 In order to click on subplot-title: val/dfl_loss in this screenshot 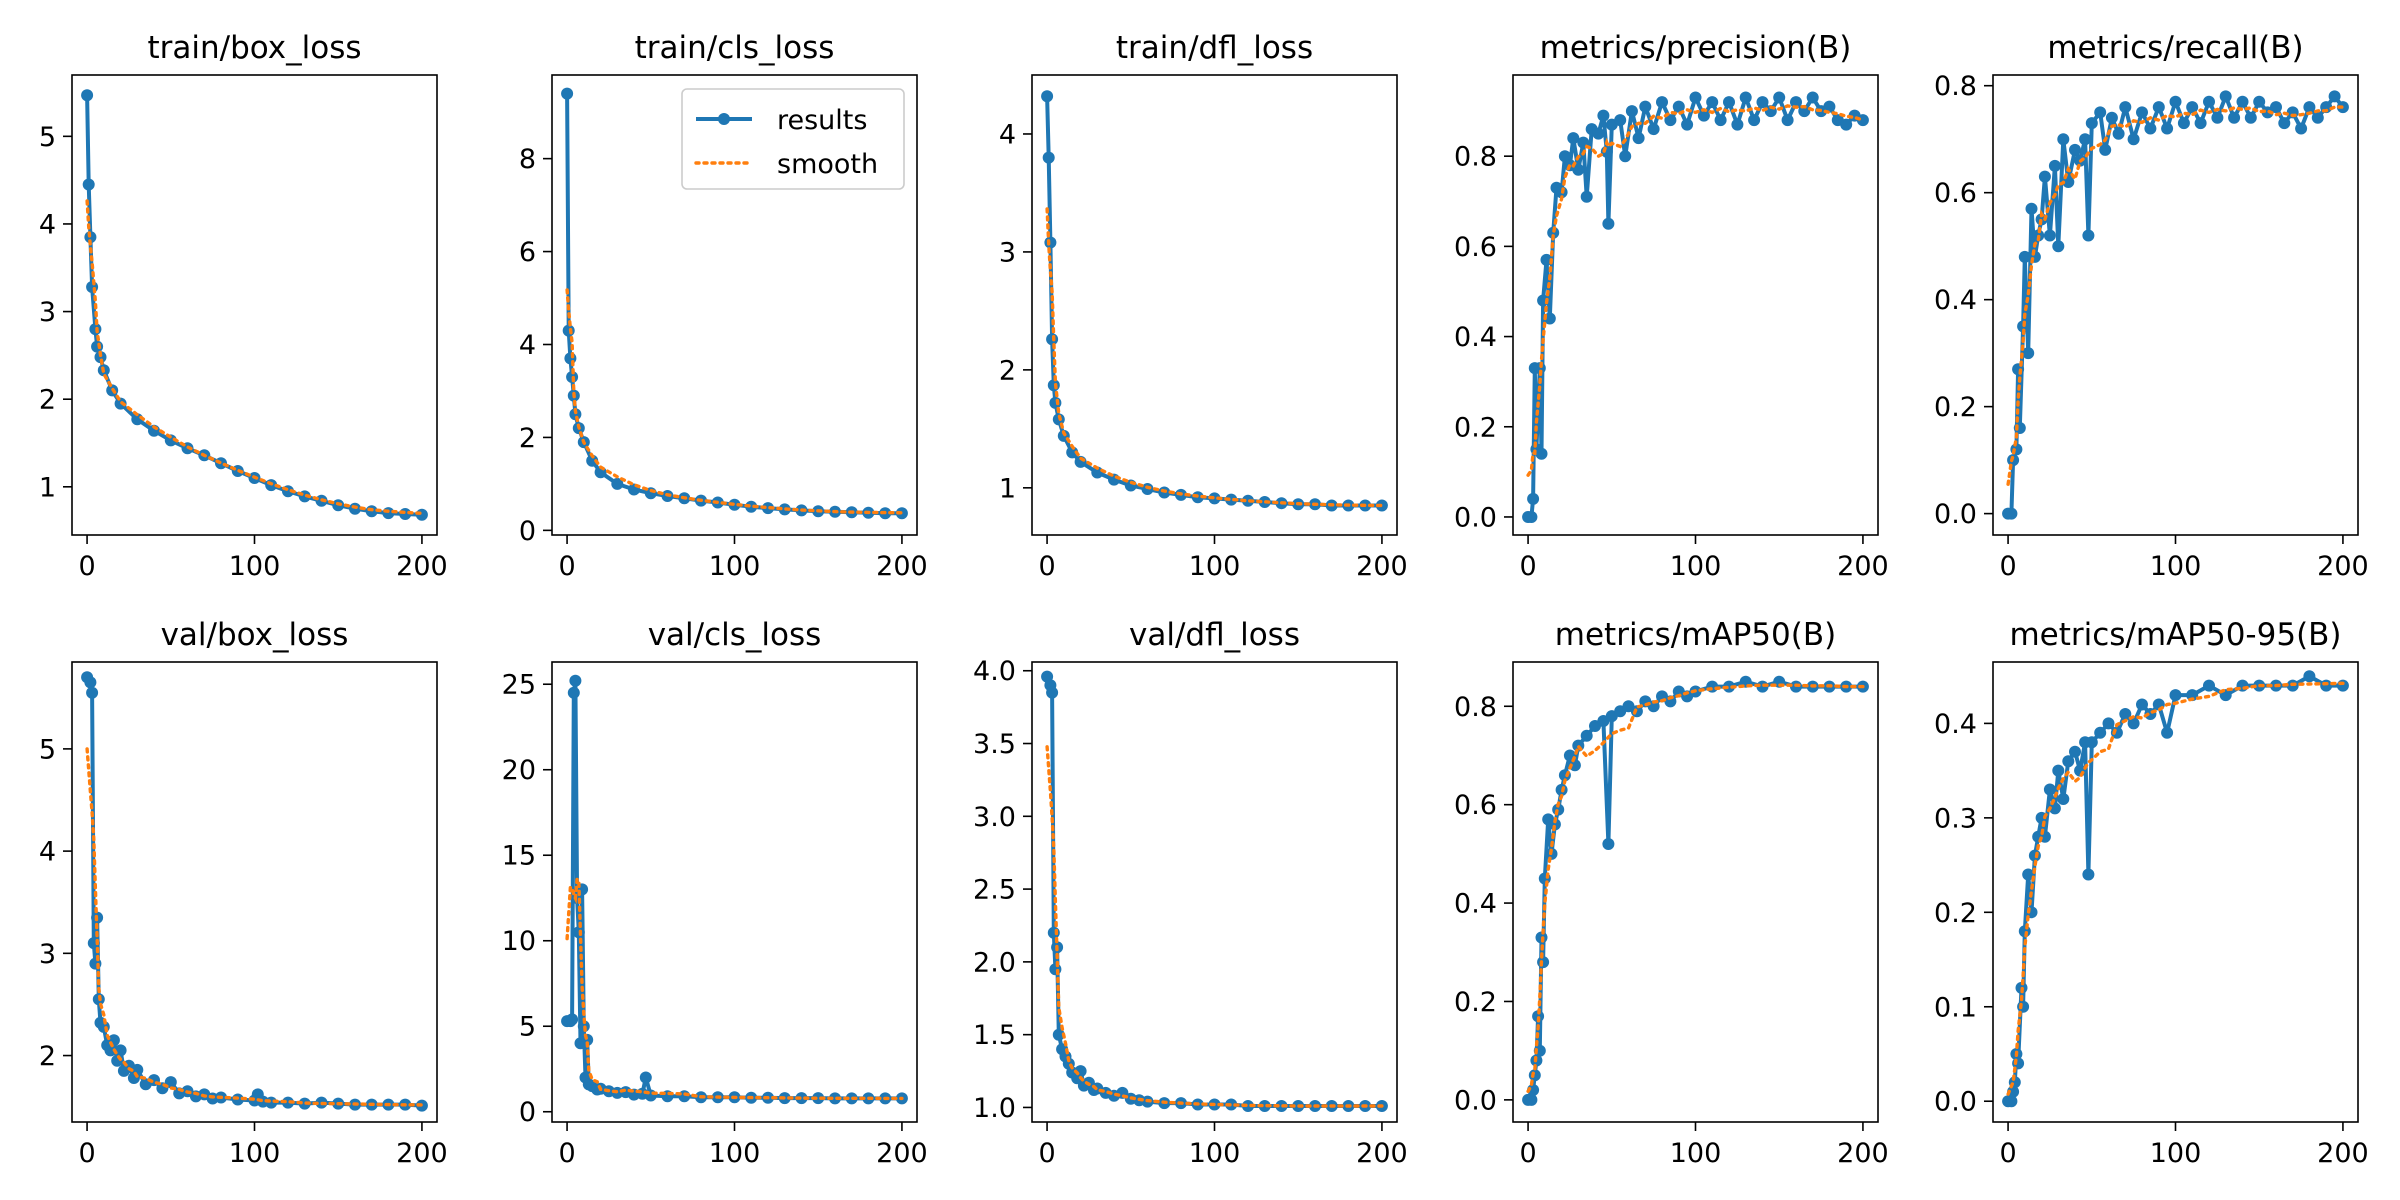, I will do `click(1214, 635)`.